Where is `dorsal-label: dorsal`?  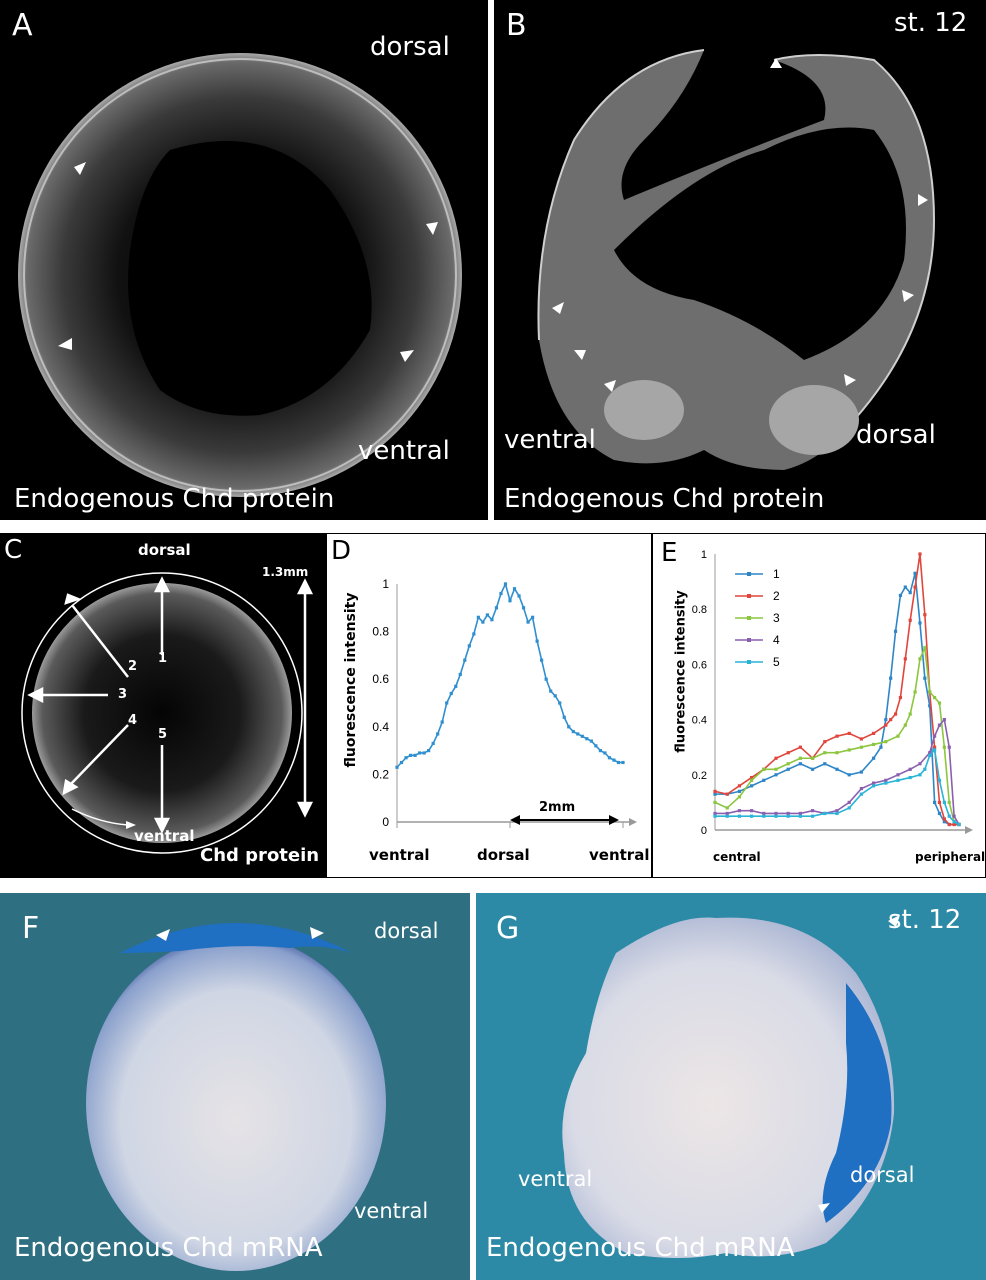 dorsal-label: dorsal is located at coordinates (406, 931).